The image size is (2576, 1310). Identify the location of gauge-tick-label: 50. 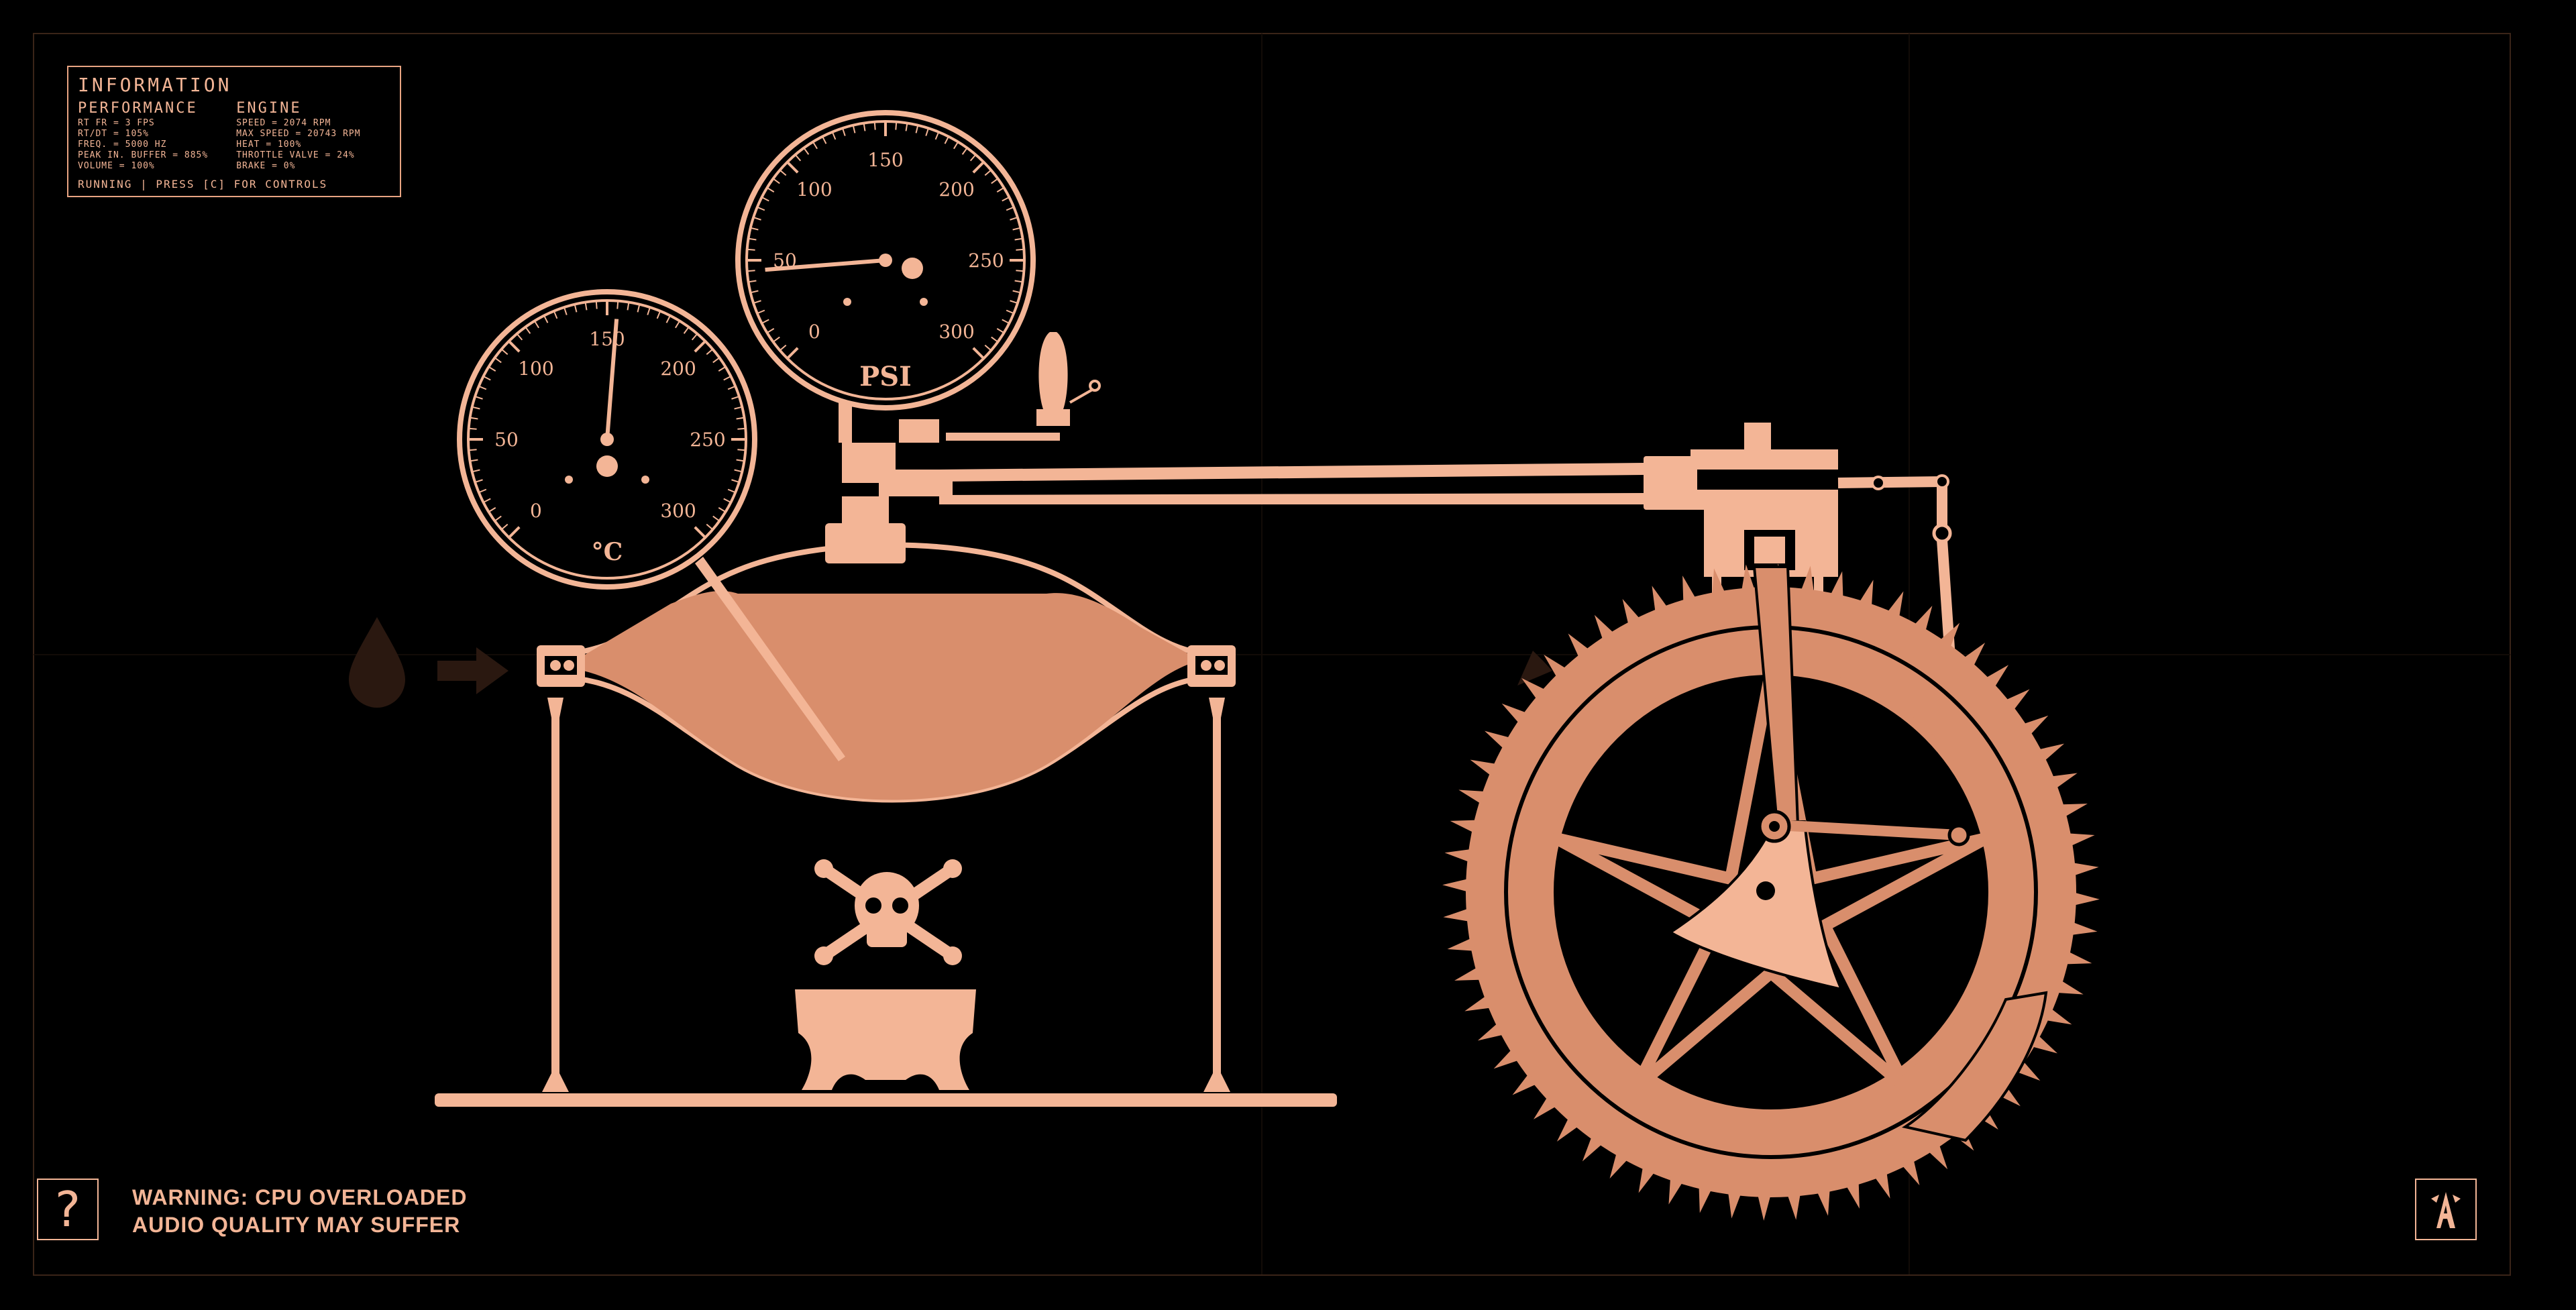
(506, 440).